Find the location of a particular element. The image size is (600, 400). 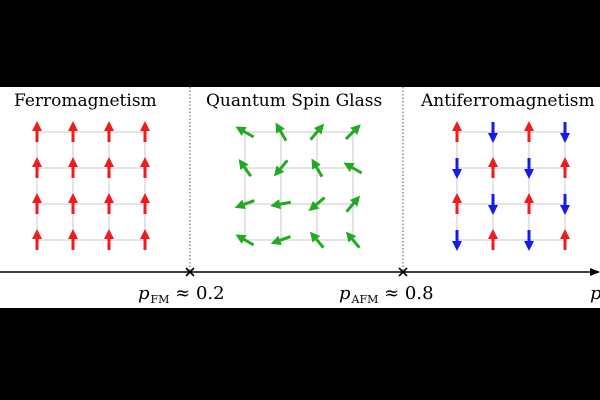

antiferromagnetism-title: Antiferromagnetism is located at coordinates (508, 101).